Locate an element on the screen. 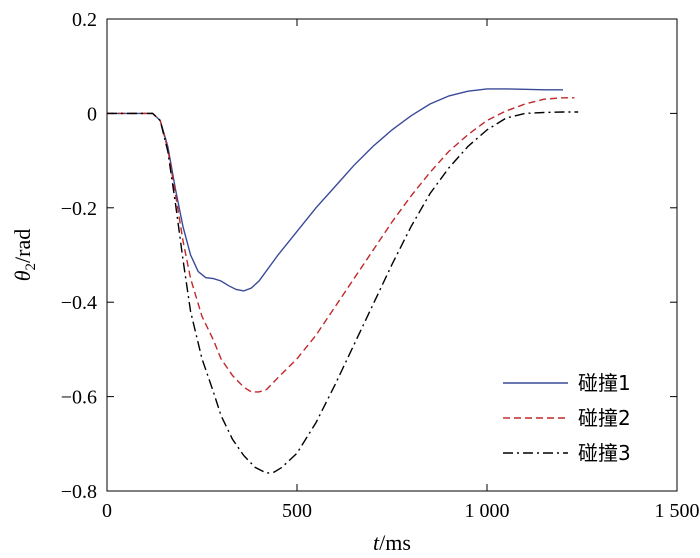 This screenshot has height=558, width=700. x-axis-label: t/ms is located at coordinates (392, 542).